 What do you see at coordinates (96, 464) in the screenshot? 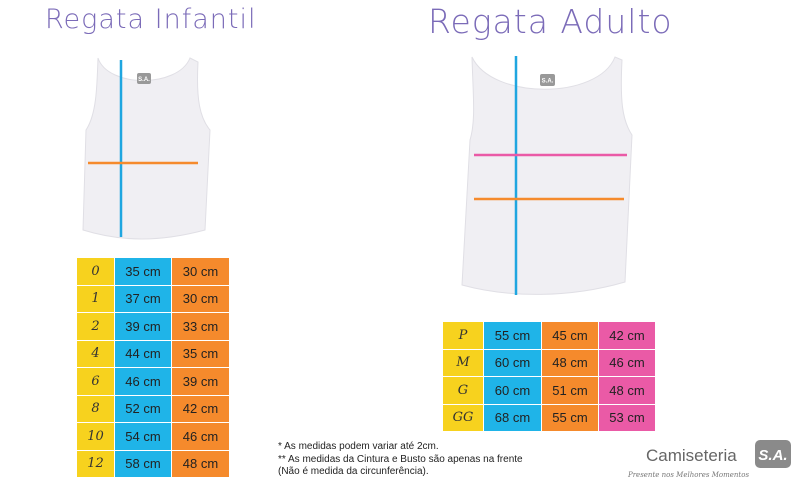
I see `size-cell: 12` at bounding box center [96, 464].